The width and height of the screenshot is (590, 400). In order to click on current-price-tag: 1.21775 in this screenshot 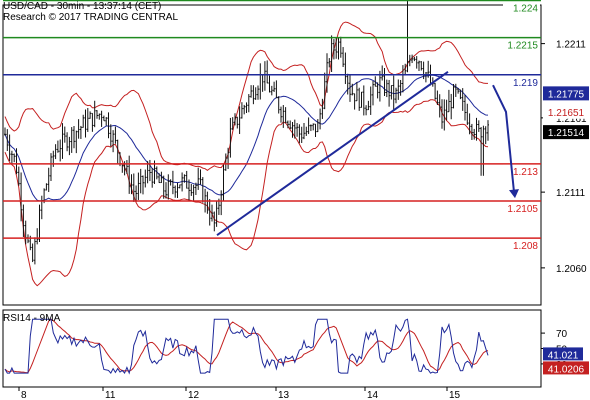, I will do `click(566, 94)`.